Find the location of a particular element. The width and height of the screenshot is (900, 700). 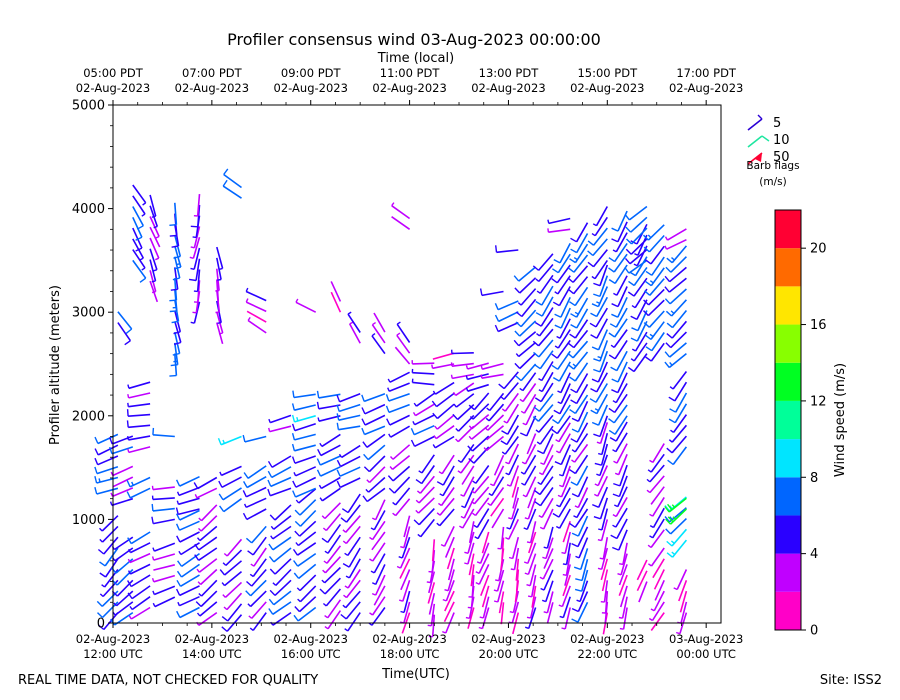

legend-barb-flag is located at coordinates (765, 138).